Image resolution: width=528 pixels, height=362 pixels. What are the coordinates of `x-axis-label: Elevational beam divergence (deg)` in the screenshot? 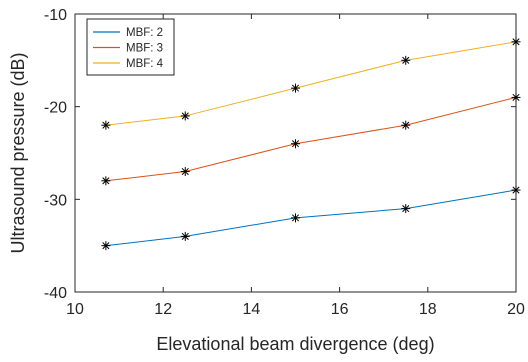 It's located at (295, 344).